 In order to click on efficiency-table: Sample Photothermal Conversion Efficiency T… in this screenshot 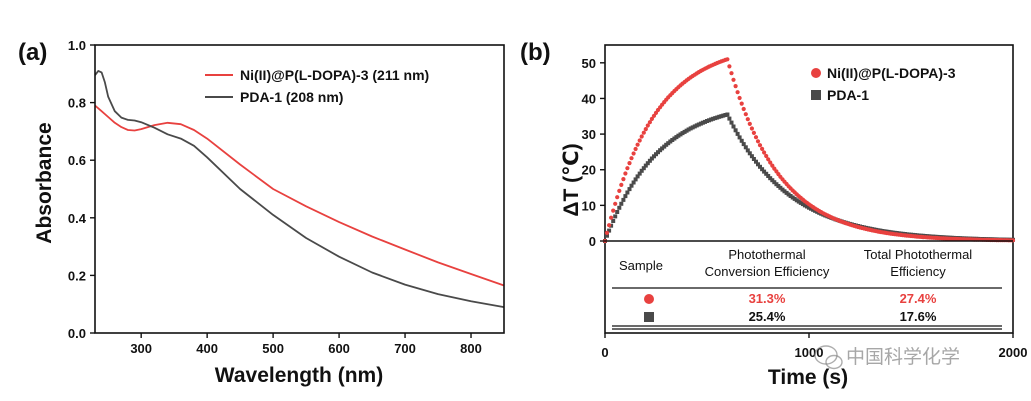, I will do `click(807, 288)`.